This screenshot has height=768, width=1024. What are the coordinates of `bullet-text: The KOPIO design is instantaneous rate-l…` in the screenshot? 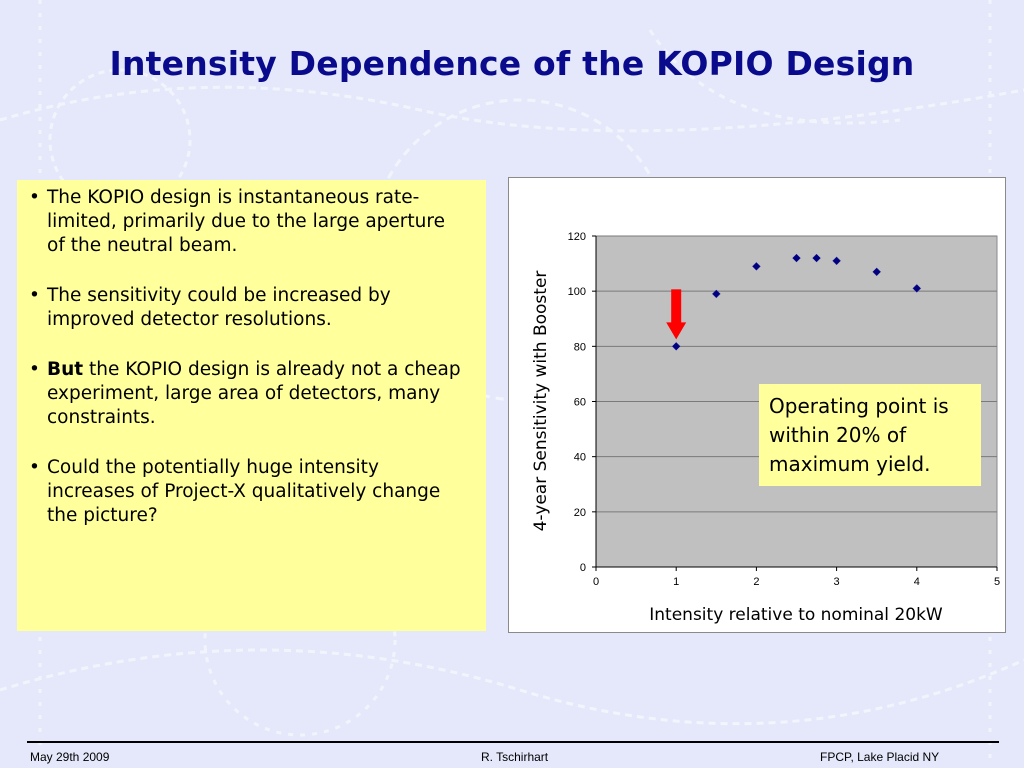 It's located at (246, 221).